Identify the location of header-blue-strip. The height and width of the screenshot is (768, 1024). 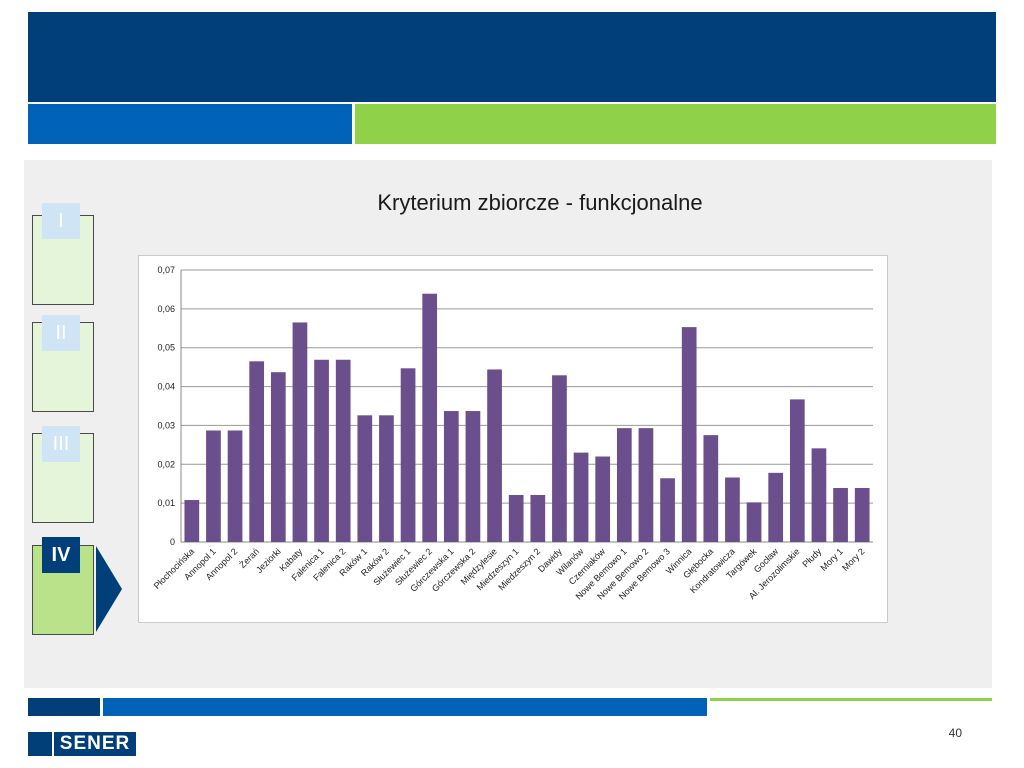
(190, 124).